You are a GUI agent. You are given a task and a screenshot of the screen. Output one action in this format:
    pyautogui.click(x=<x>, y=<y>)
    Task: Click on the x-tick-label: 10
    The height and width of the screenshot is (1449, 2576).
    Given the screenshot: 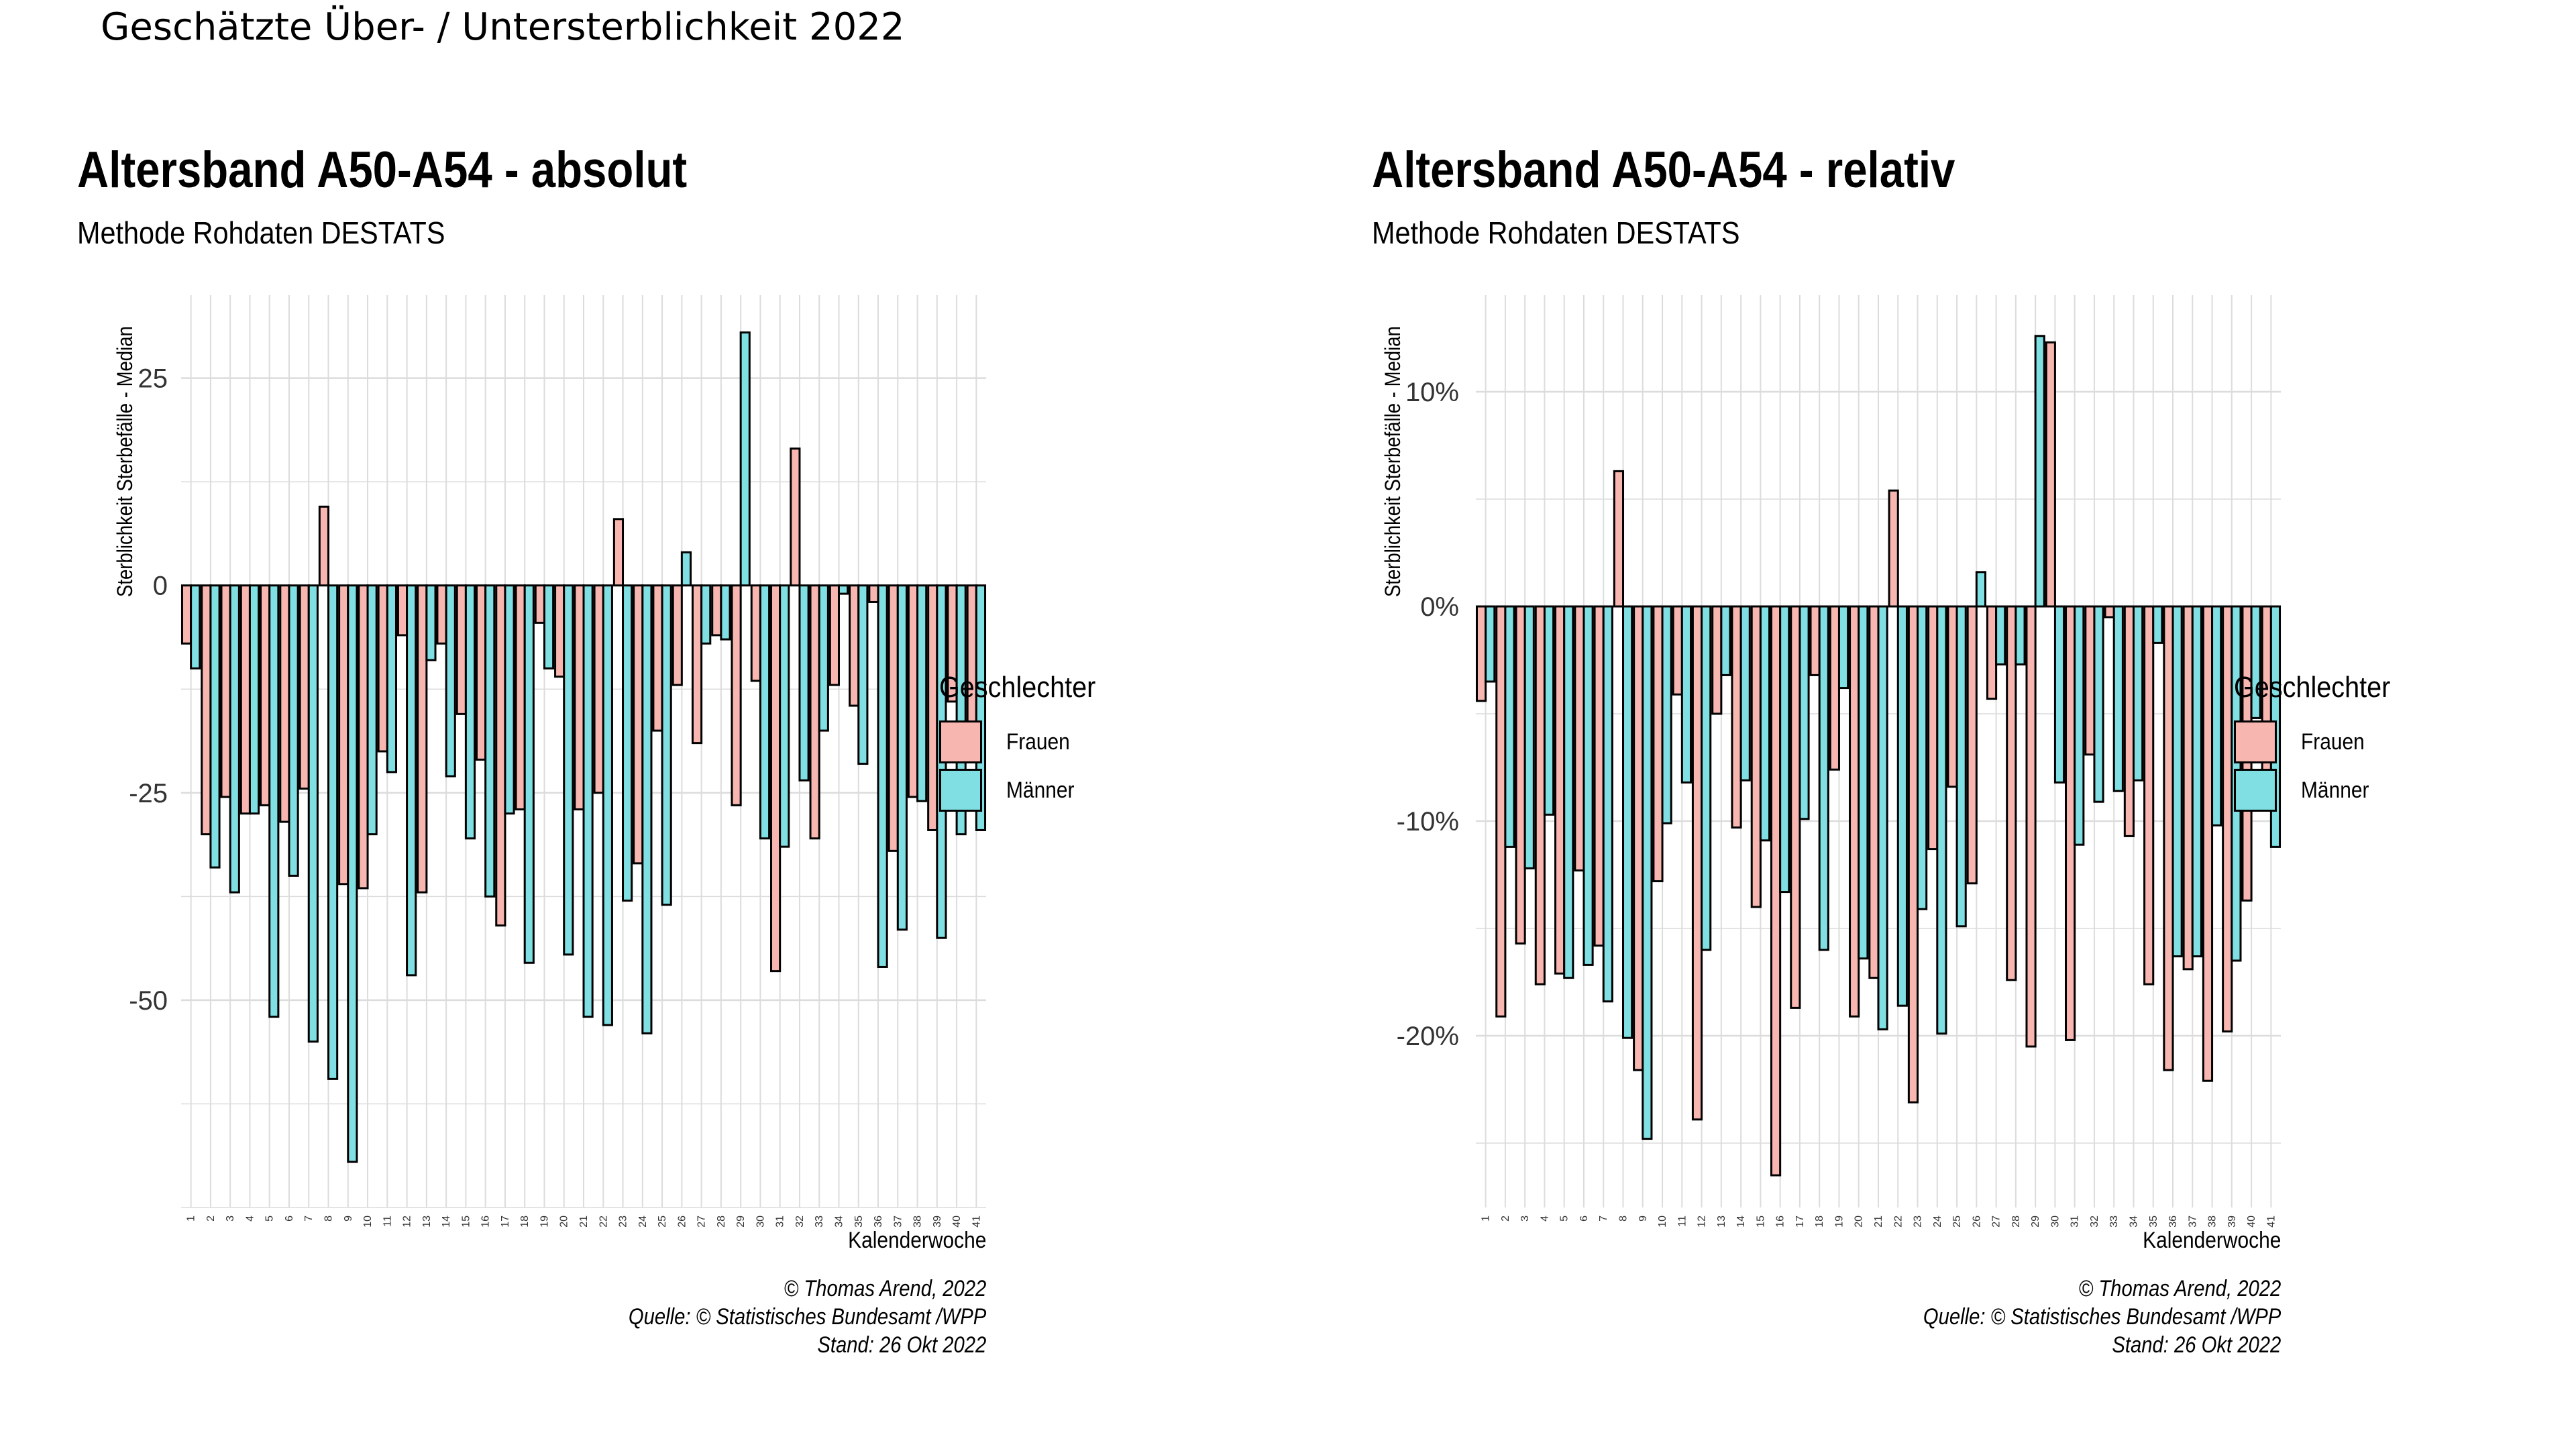 What is the action you would take?
    pyautogui.click(x=368, y=1222)
    